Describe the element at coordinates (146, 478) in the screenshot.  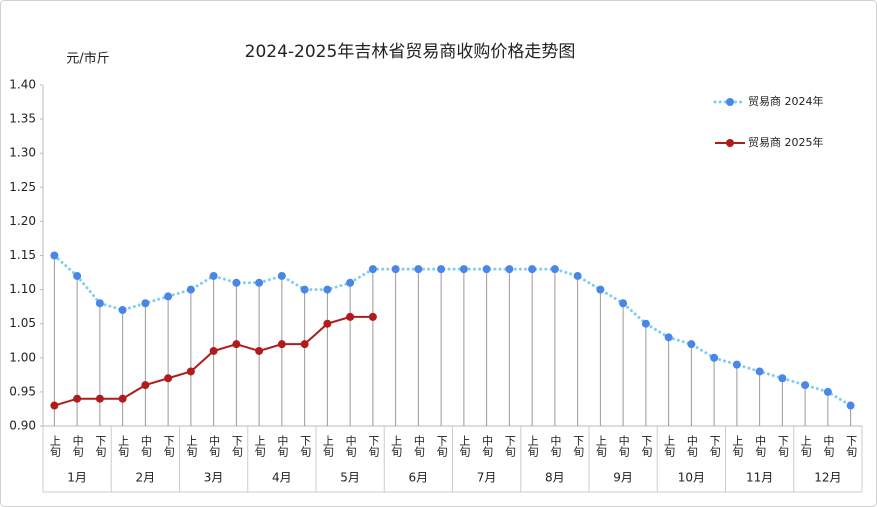
I see `group-label: 2月` at that location.